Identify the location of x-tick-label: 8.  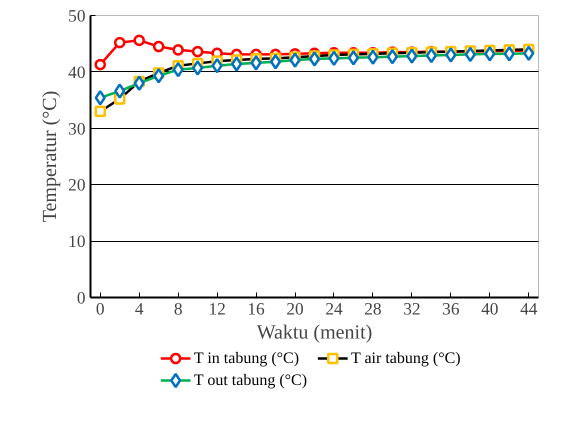
(178, 309).